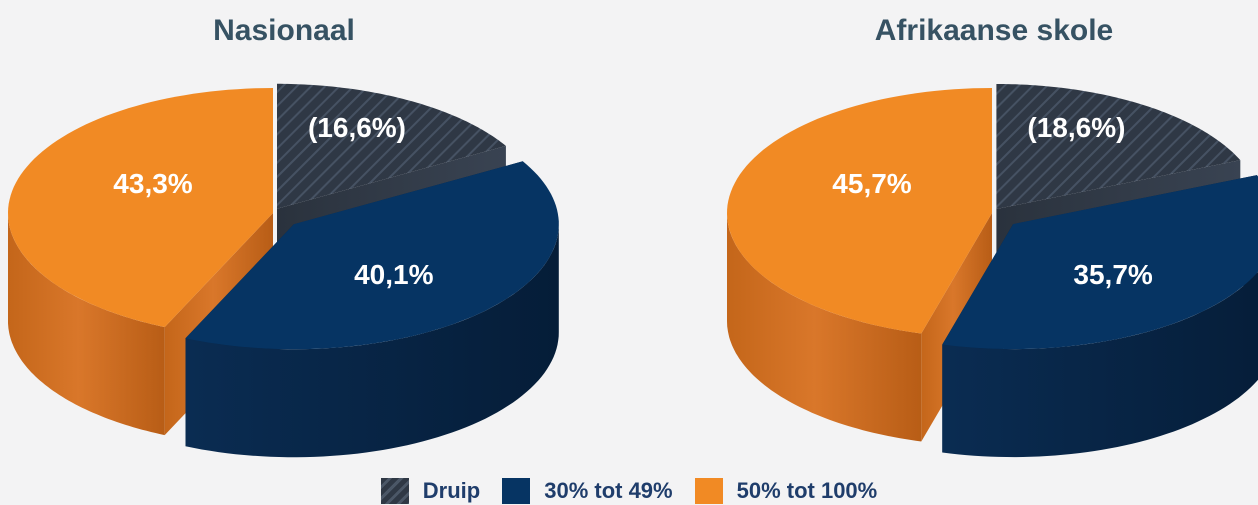  I want to click on pie-1-label-50-100: 45,7%, so click(871, 183).